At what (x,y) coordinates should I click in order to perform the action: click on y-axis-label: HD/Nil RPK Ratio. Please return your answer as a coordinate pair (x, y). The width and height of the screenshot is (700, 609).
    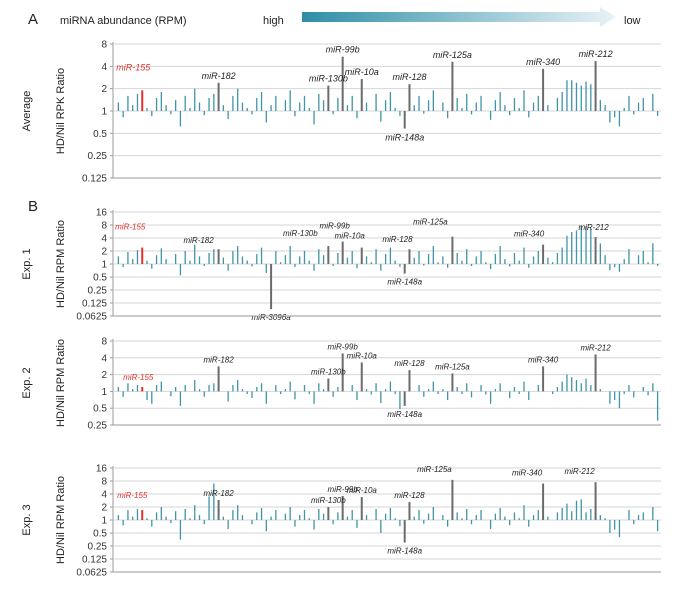
    Looking at the image, I should click on (61, 111).